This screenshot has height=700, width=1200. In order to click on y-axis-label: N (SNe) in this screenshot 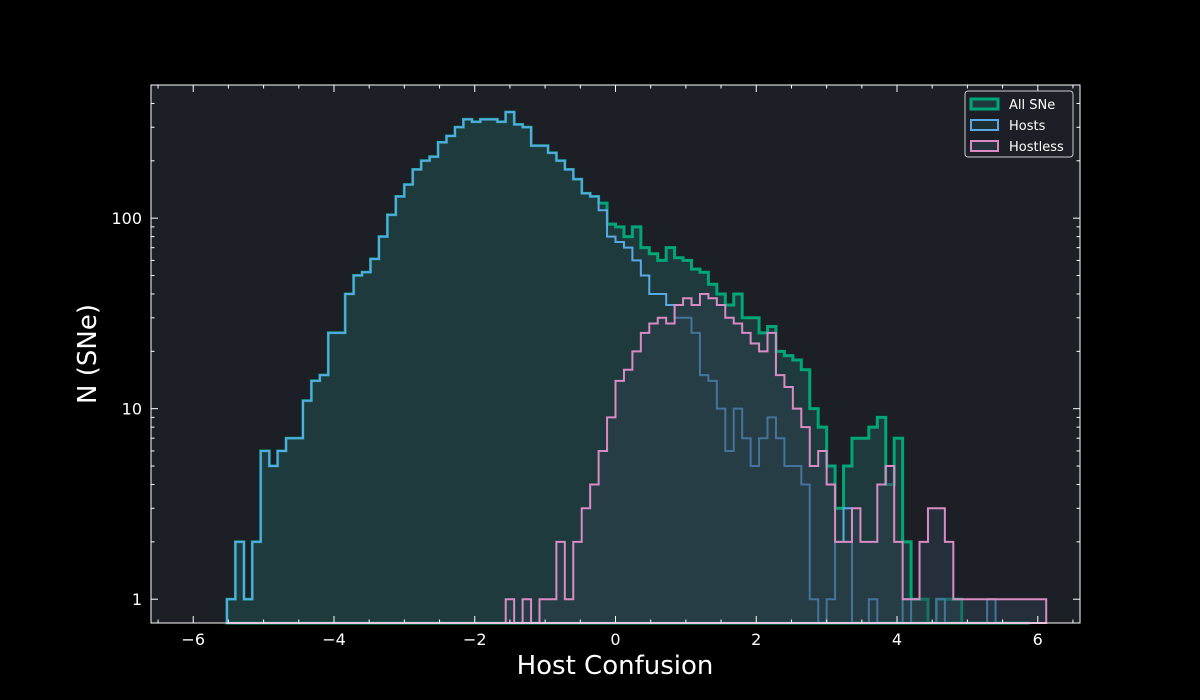, I will do `click(88, 354)`.